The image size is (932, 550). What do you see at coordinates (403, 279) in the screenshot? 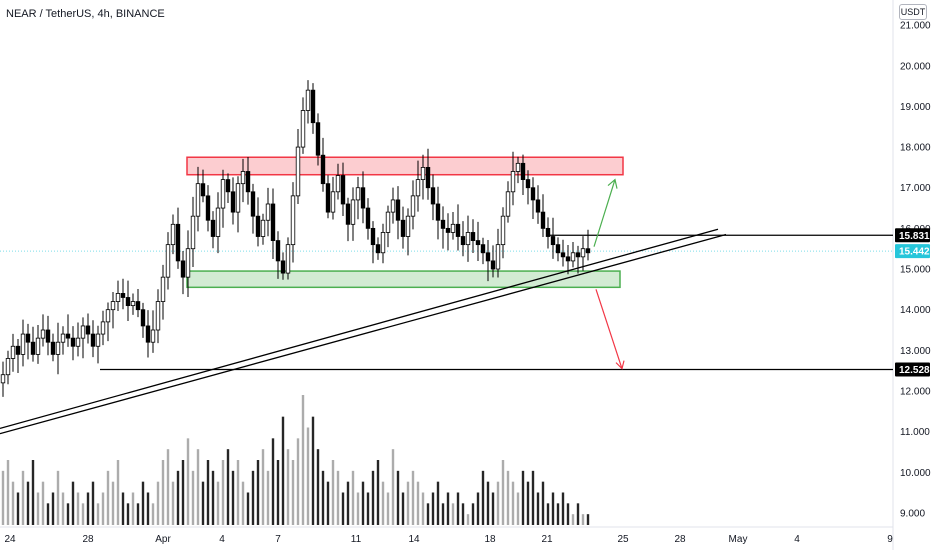
I see `support-zone` at bounding box center [403, 279].